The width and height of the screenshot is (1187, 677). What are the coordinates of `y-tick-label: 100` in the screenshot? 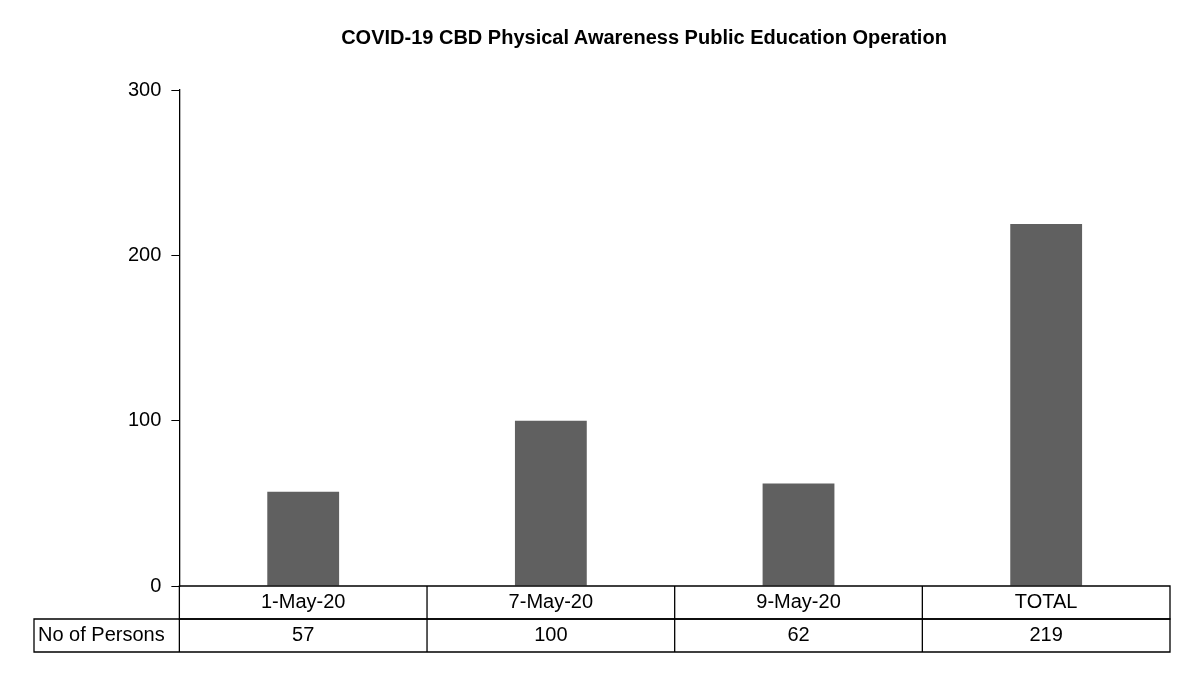 It's located at (144, 419).